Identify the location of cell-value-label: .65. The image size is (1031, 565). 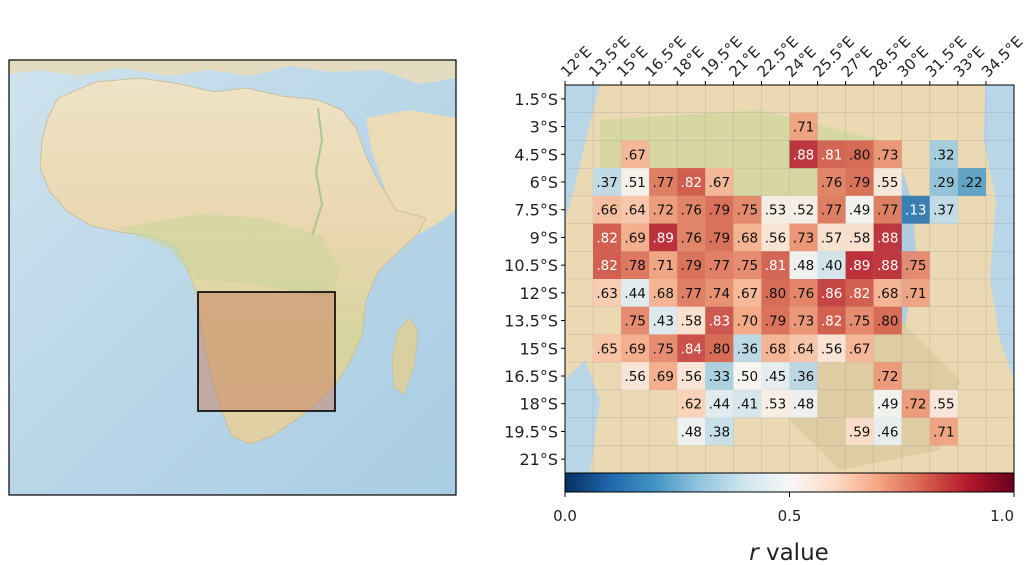
(606, 349).